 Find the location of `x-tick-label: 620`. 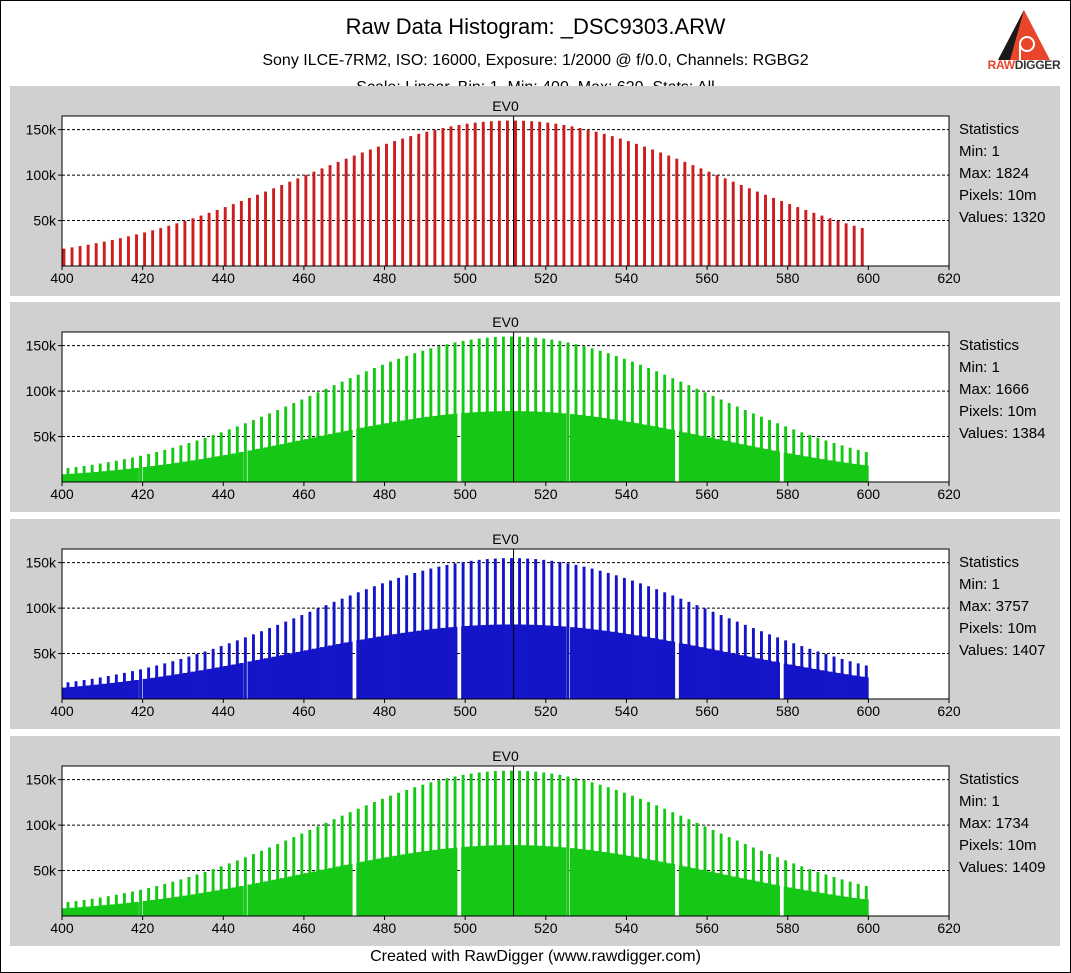

x-tick-label: 620 is located at coordinates (949, 928).